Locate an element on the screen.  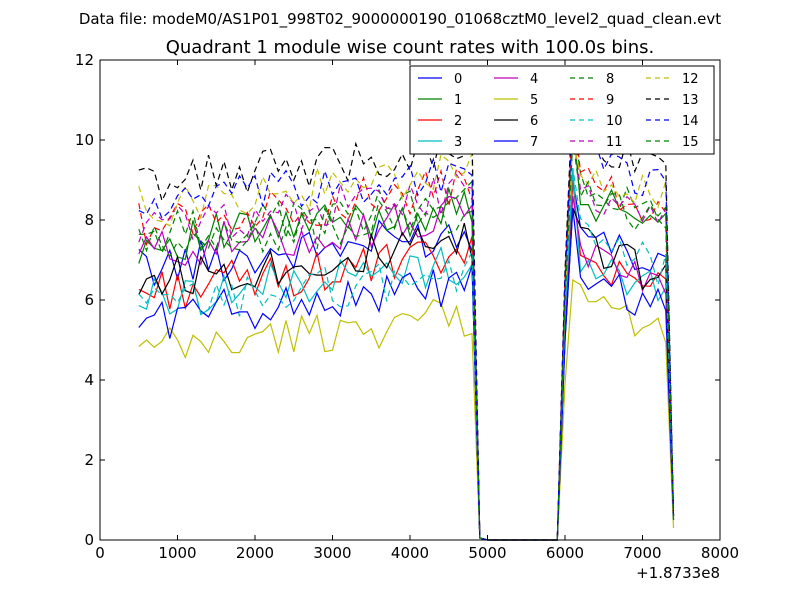
legend-frame is located at coordinates (562, 110).